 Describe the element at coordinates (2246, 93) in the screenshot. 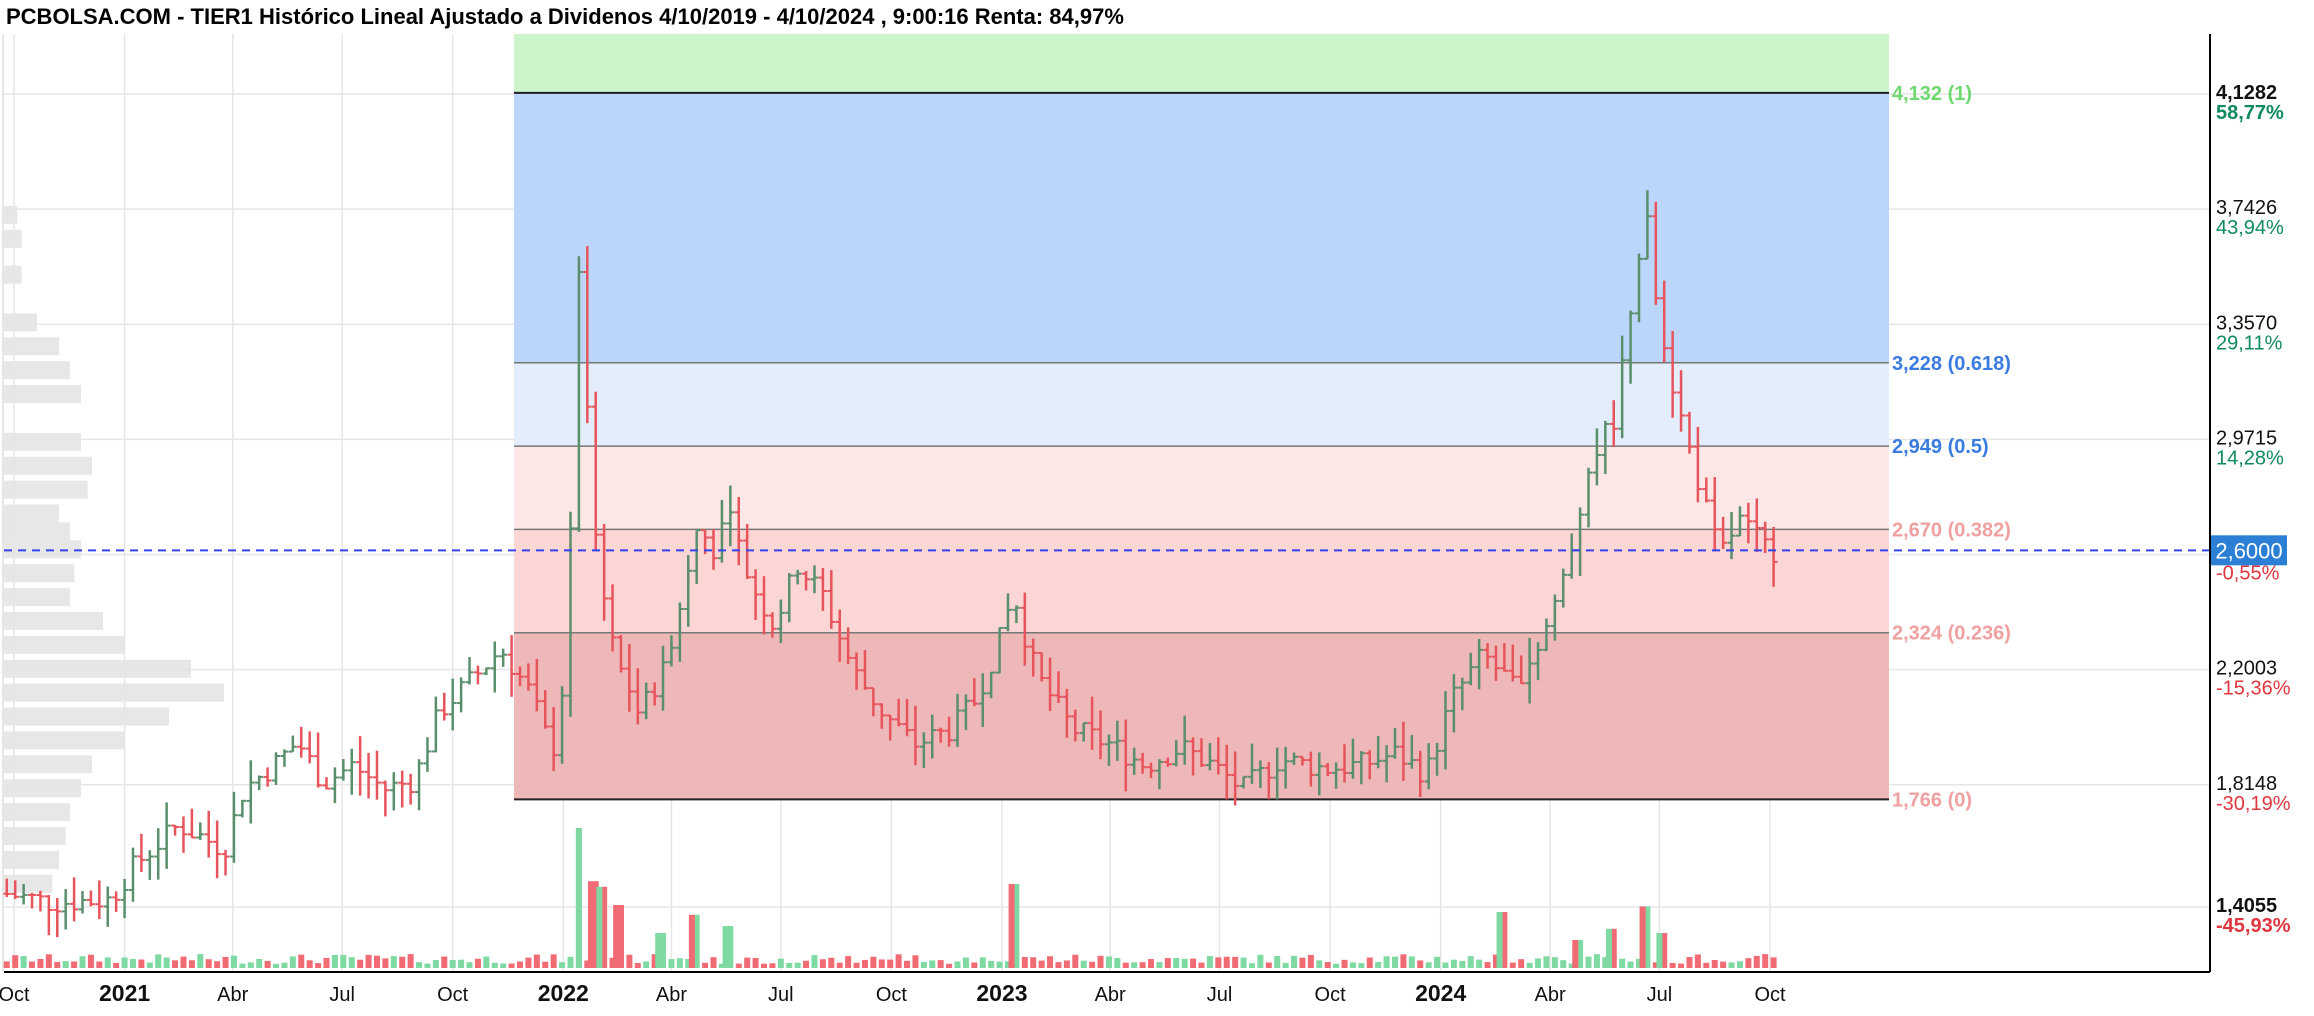

I see `y-price-label: 4,1282` at that location.